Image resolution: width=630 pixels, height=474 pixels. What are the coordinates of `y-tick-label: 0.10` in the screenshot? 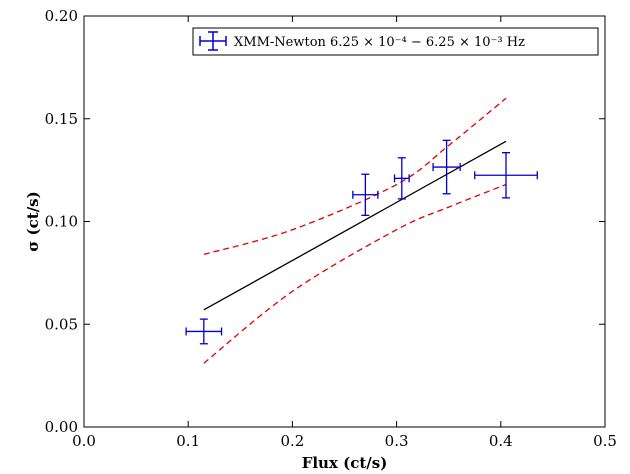 It's located at (61, 222).